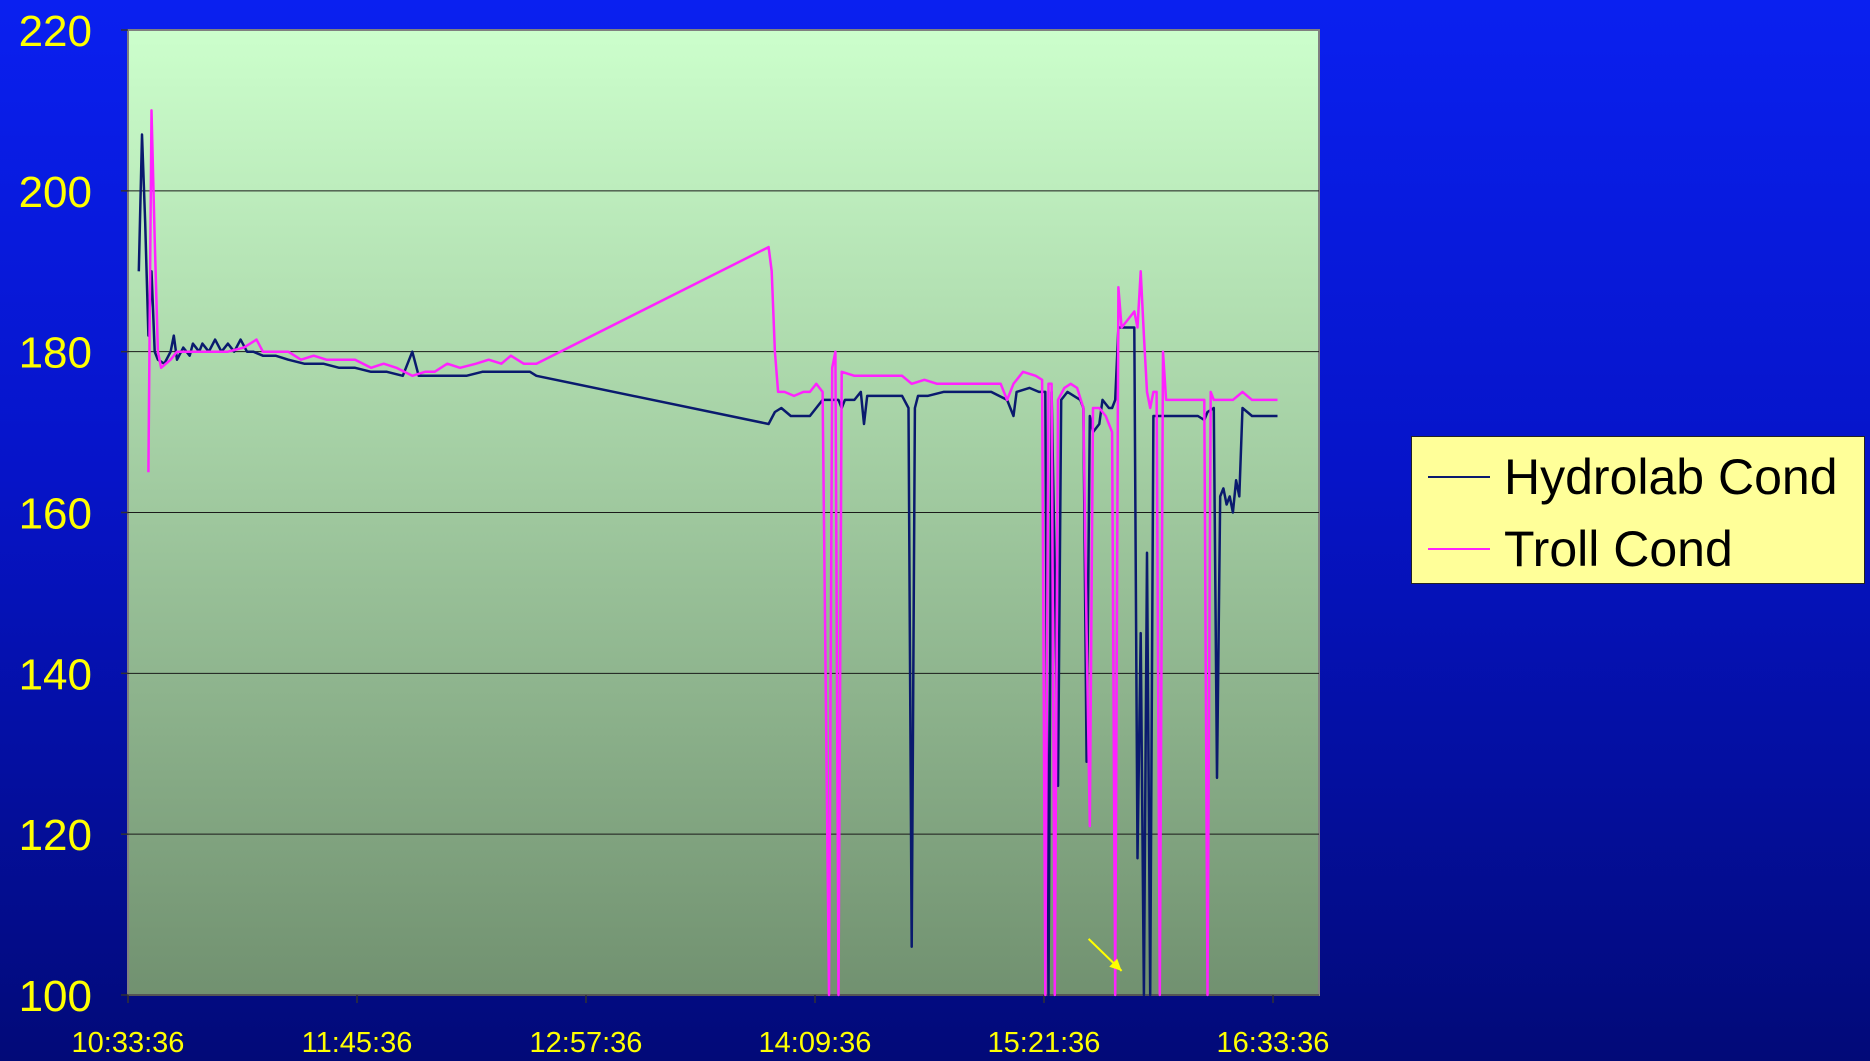 Image resolution: width=1870 pixels, height=1061 pixels. I want to click on legend-item-troll: Troll Cond, so click(1580, 549).